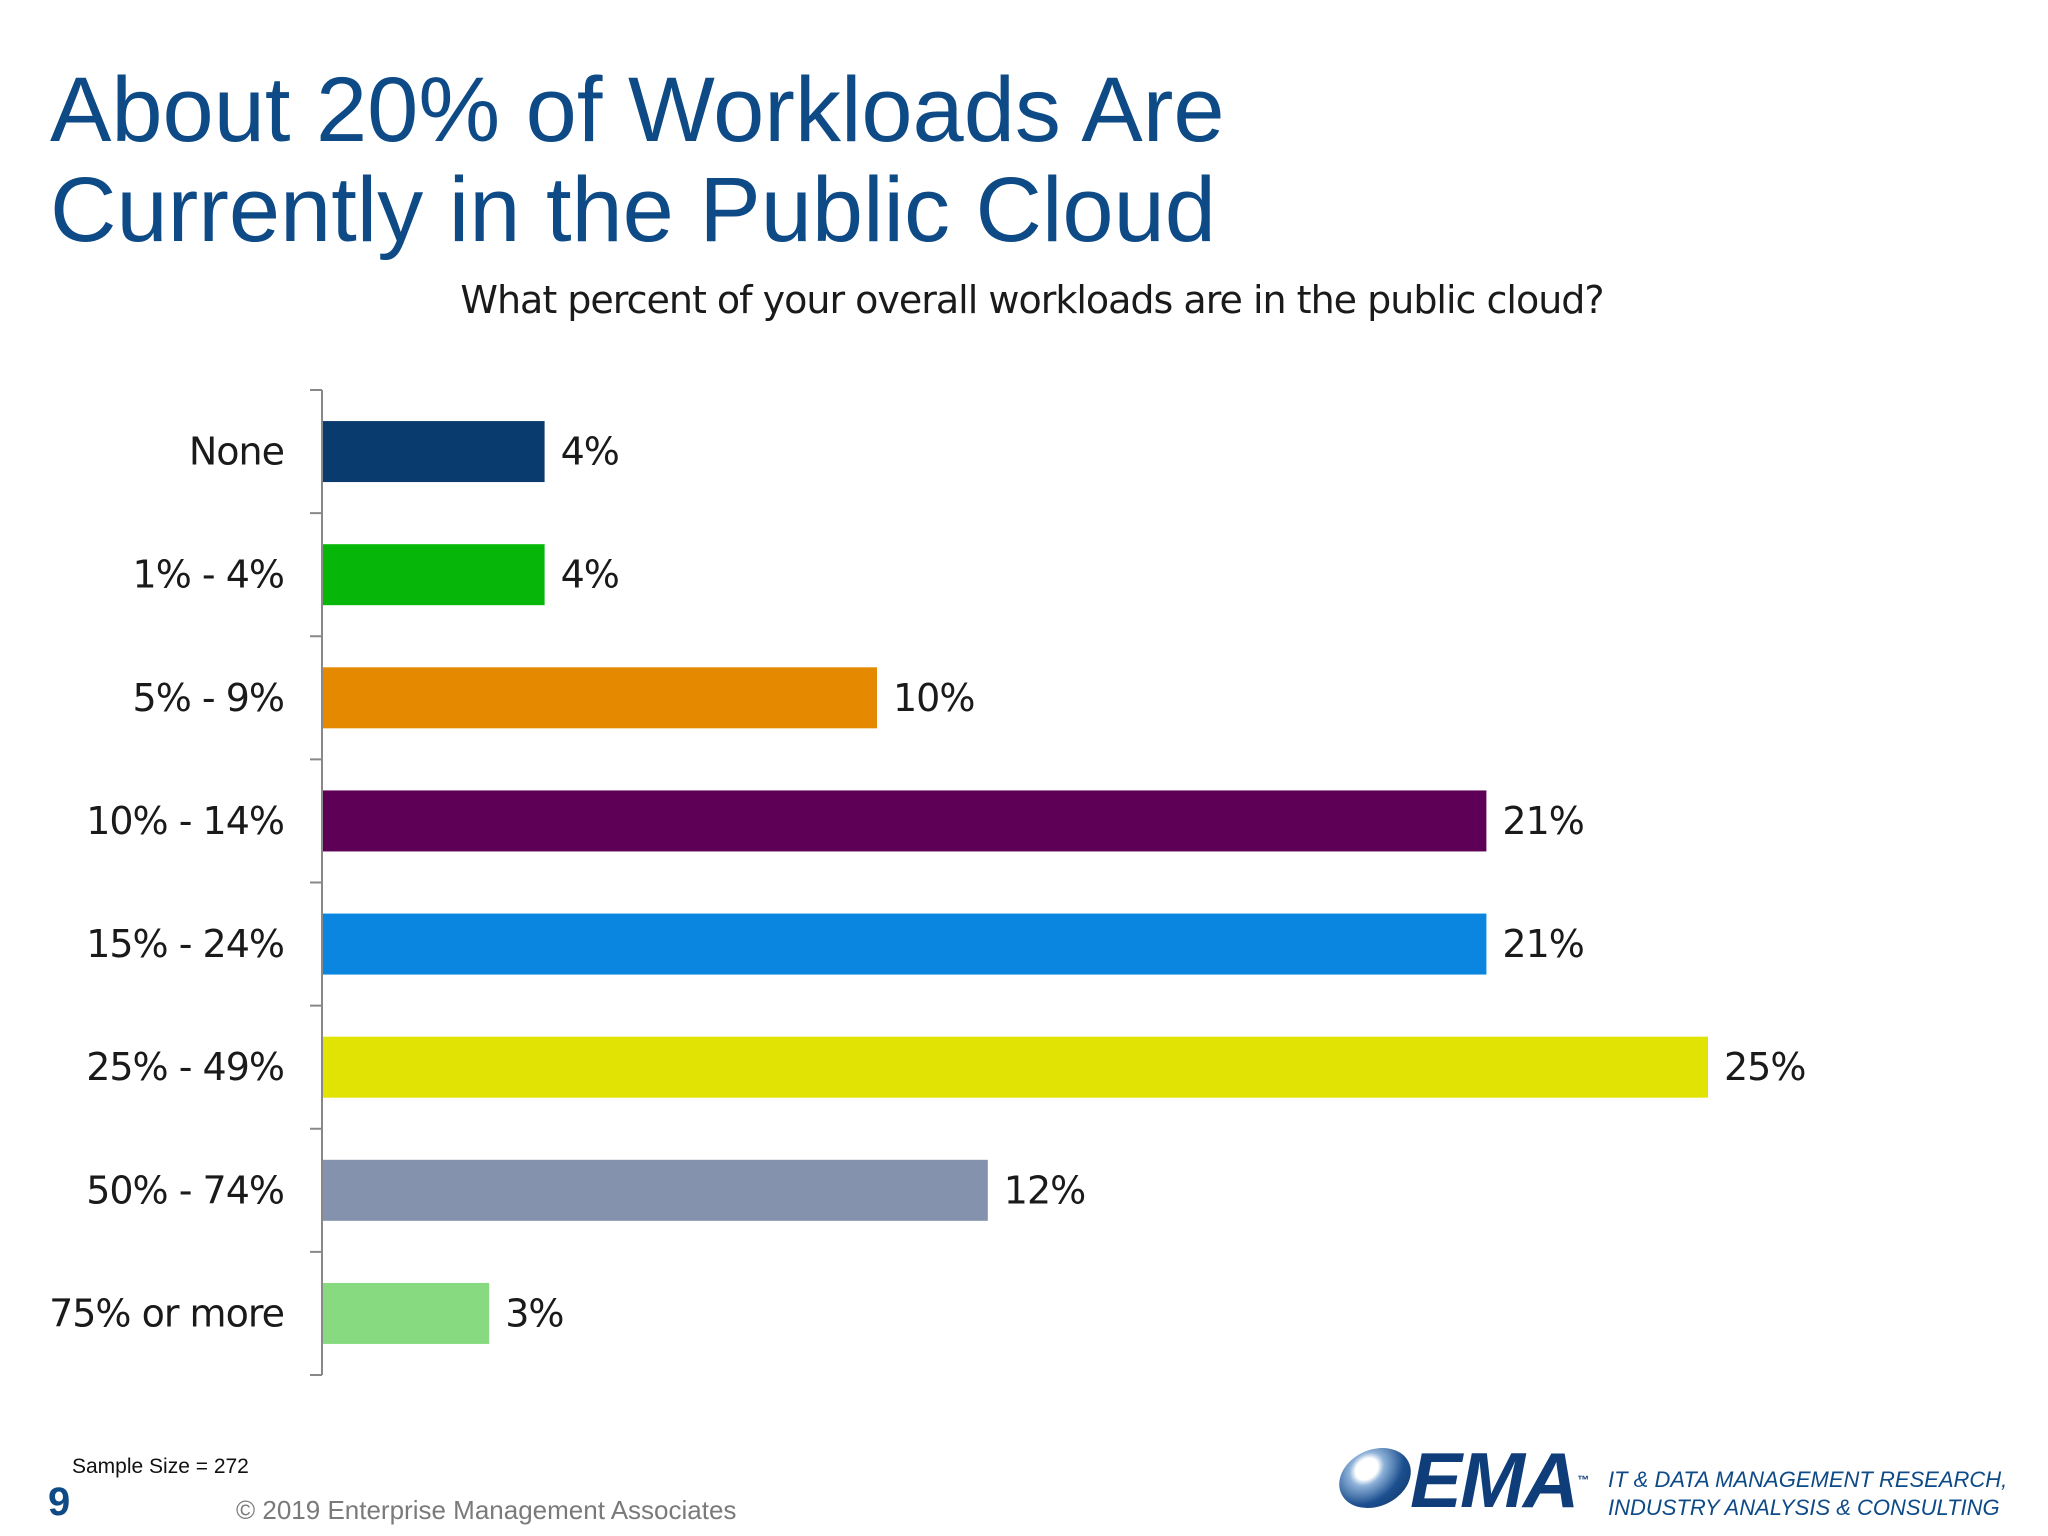 This screenshot has width=2048, height=1536. What do you see at coordinates (236, 452) in the screenshot?
I see `category-label: None` at bounding box center [236, 452].